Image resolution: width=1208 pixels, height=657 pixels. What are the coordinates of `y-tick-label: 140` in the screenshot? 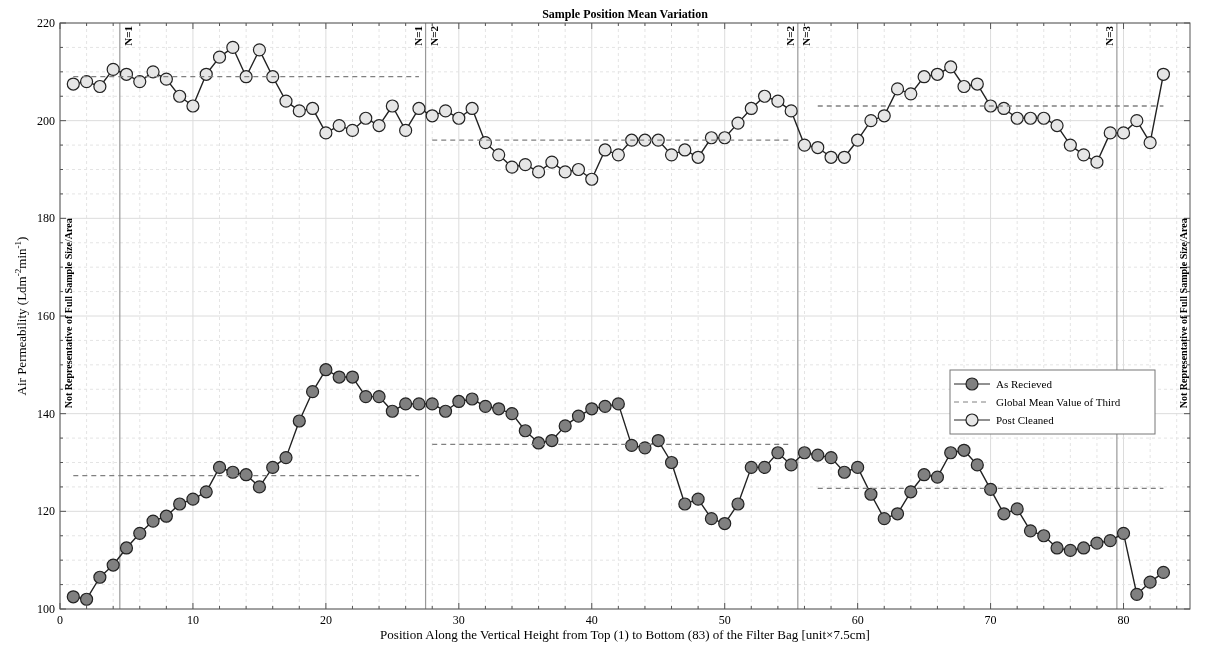 It's located at (46, 413).